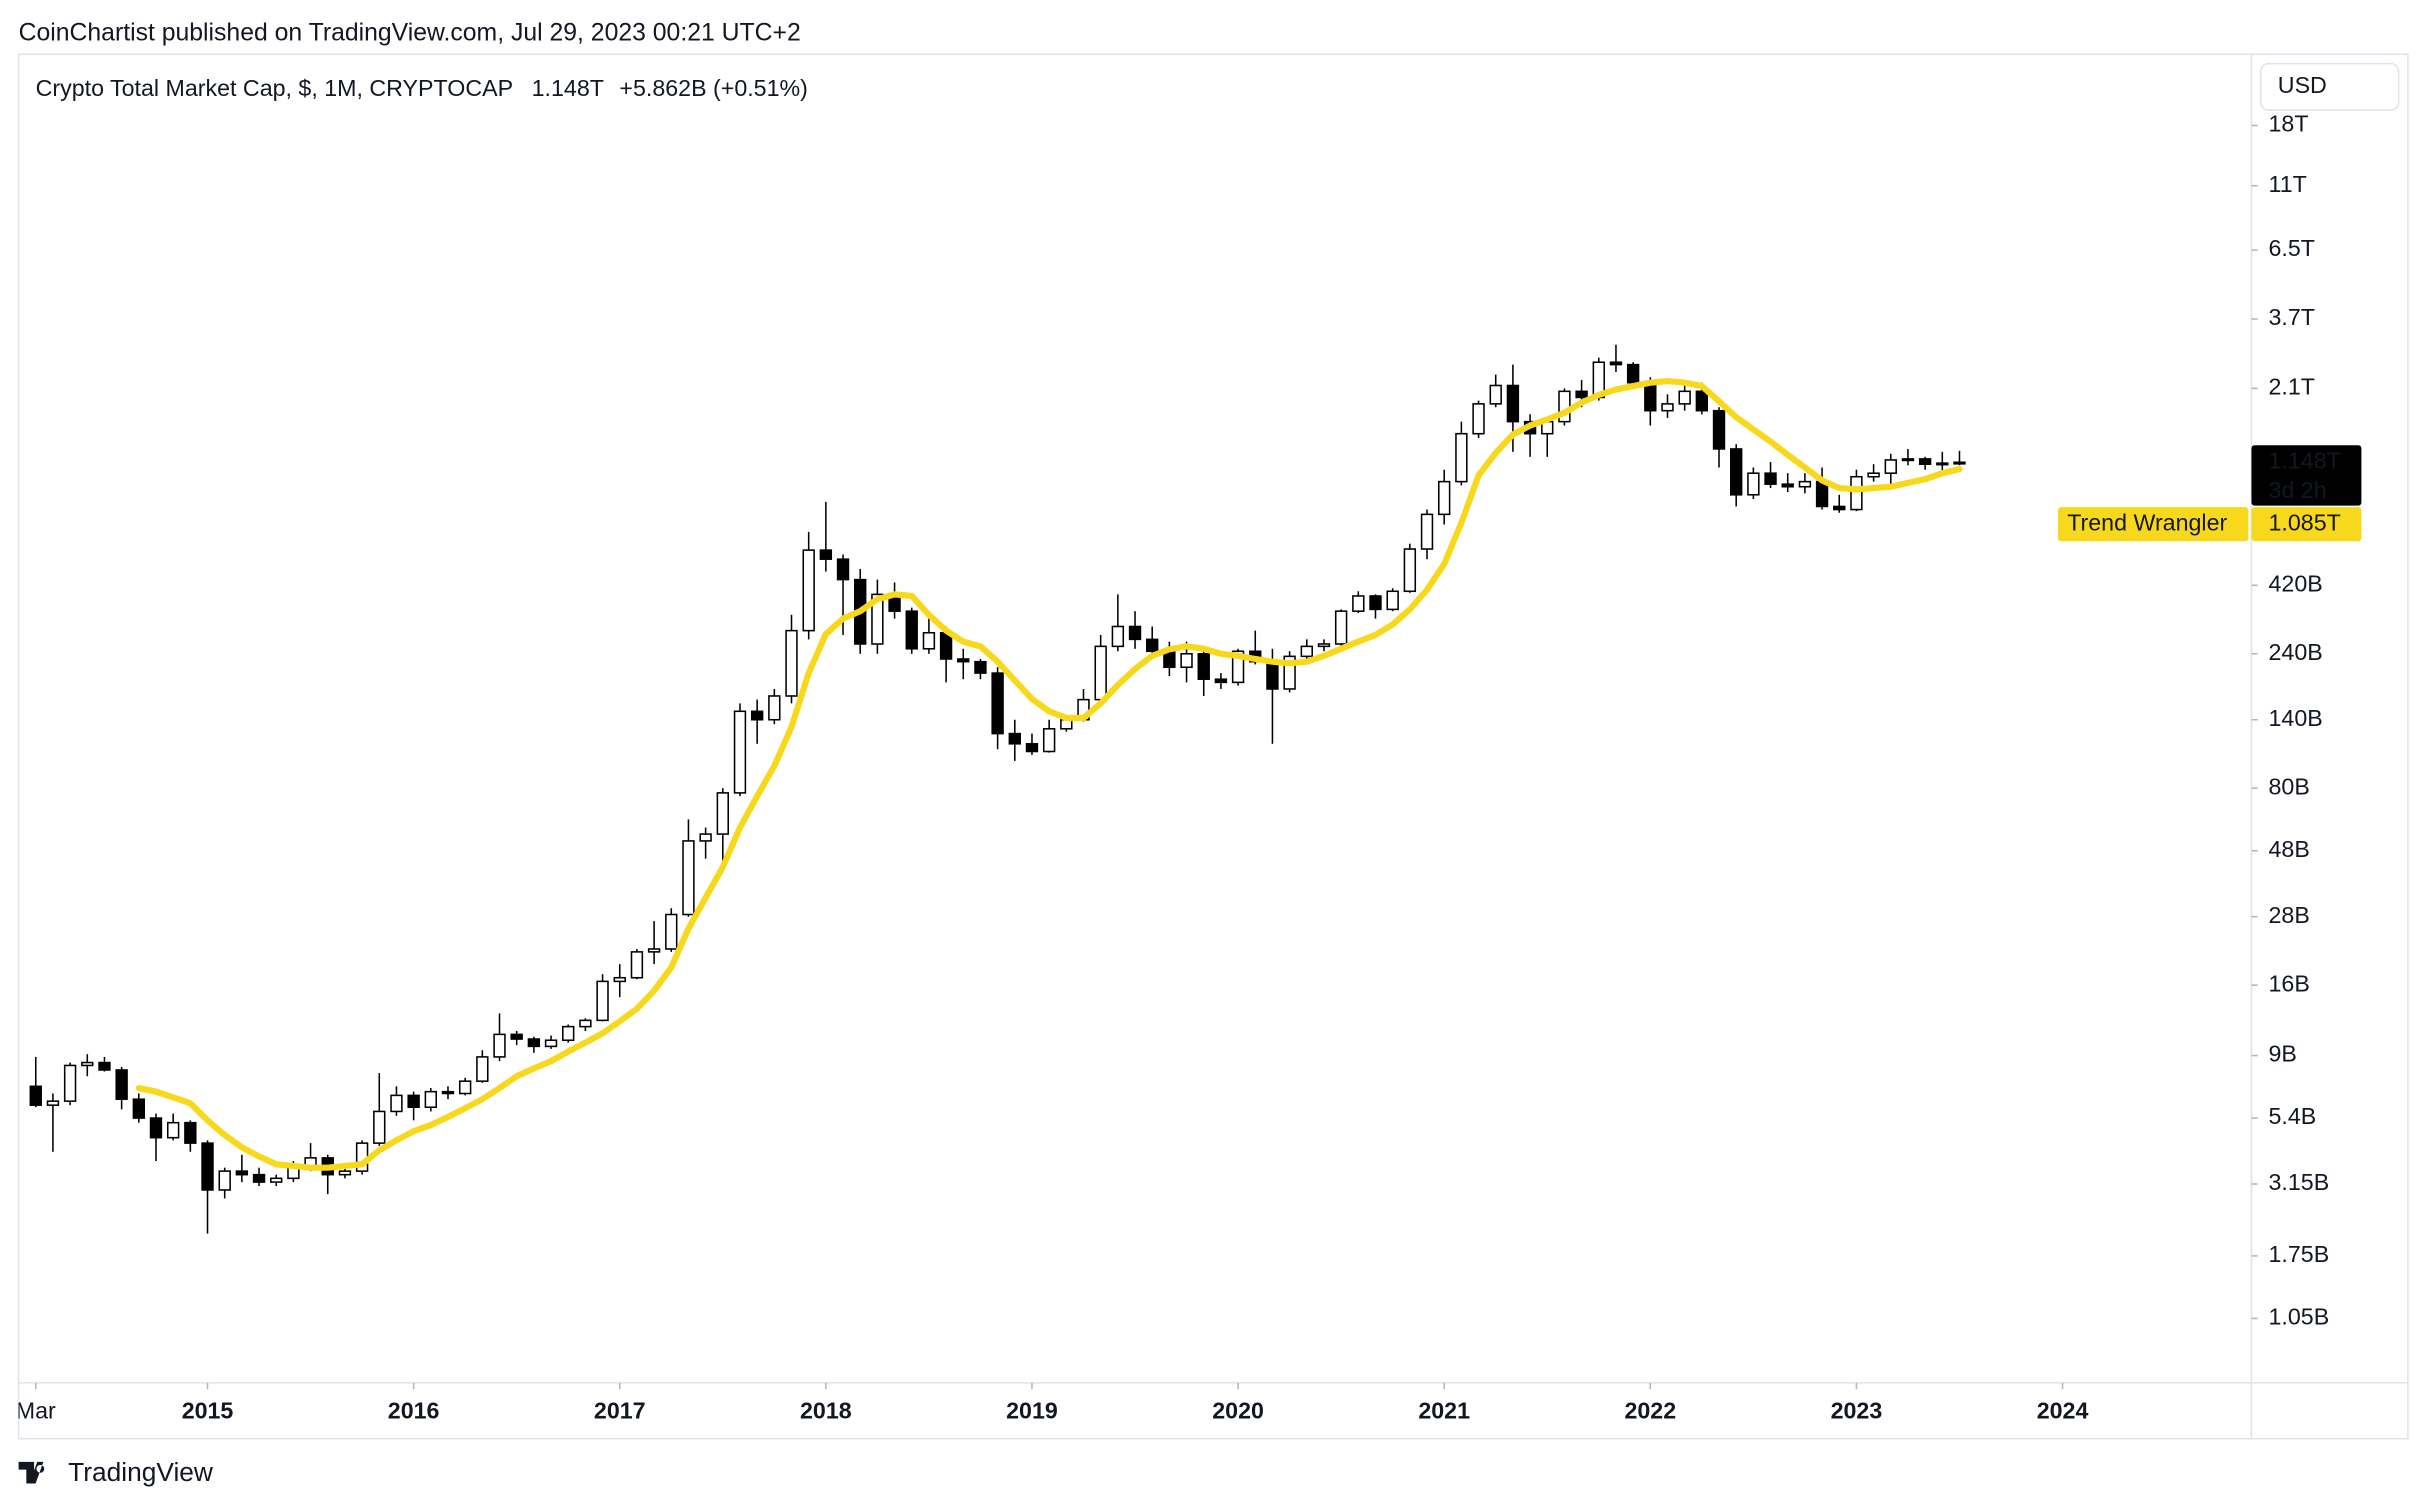  Describe the element at coordinates (1444, 1410) in the screenshot. I see `x-tick-label: 2021` at that location.